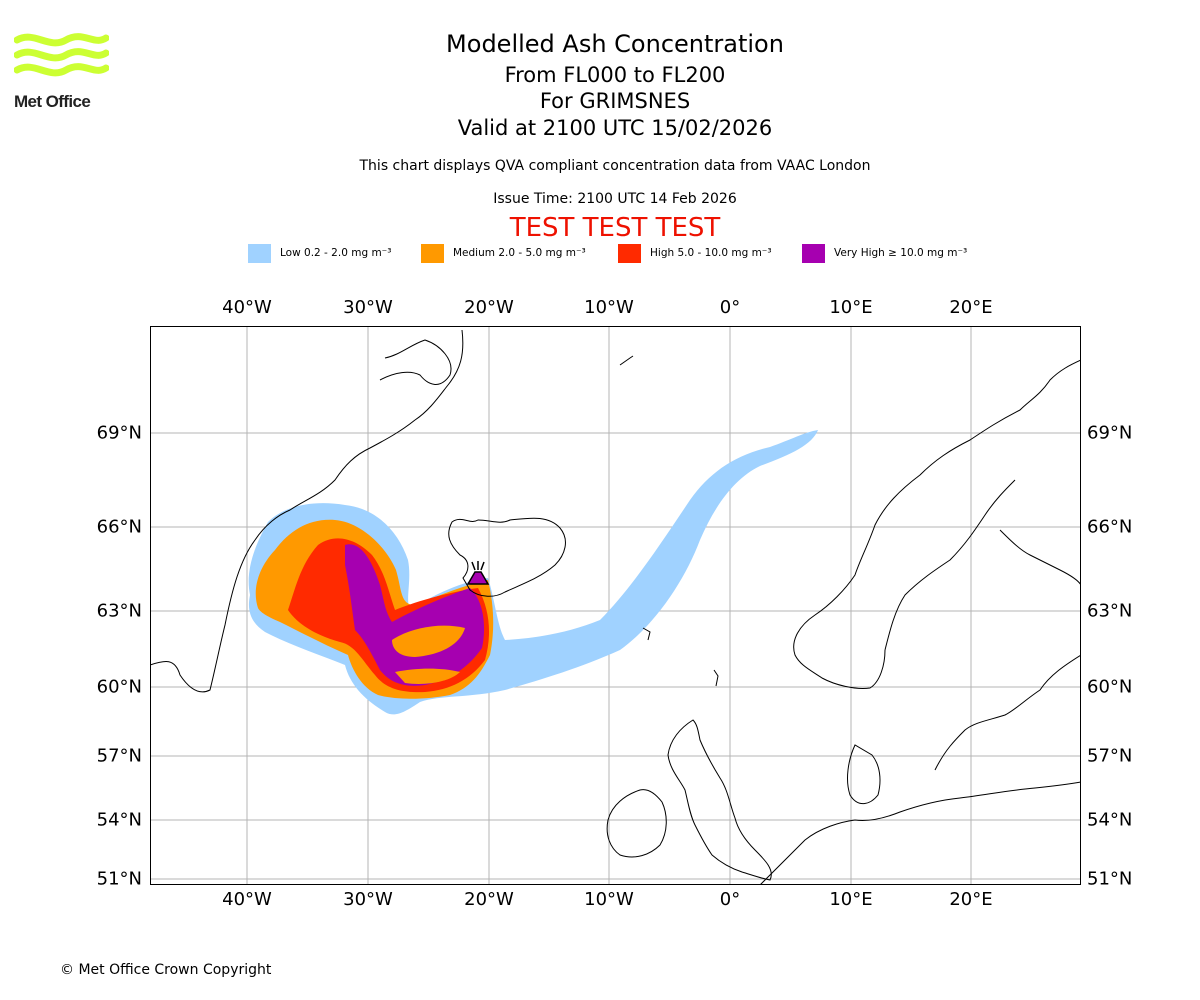 This screenshot has width=1200, height=1000. I want to click on coast-denmark, so click(864, 774).